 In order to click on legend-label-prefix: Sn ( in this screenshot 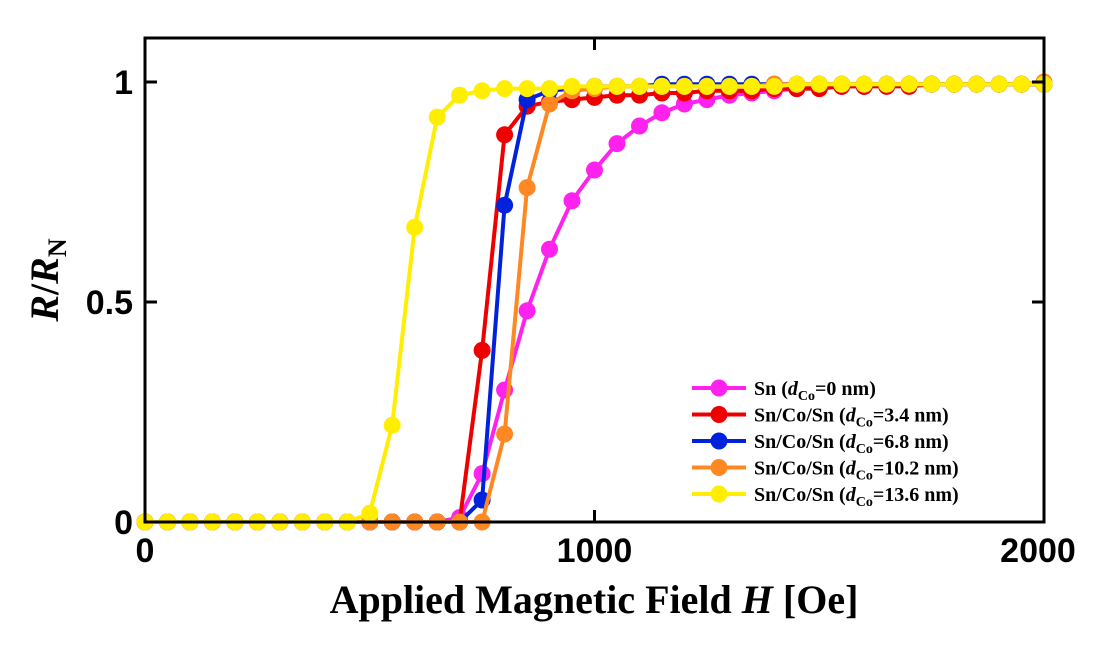, I will do `click(771, 389)`.